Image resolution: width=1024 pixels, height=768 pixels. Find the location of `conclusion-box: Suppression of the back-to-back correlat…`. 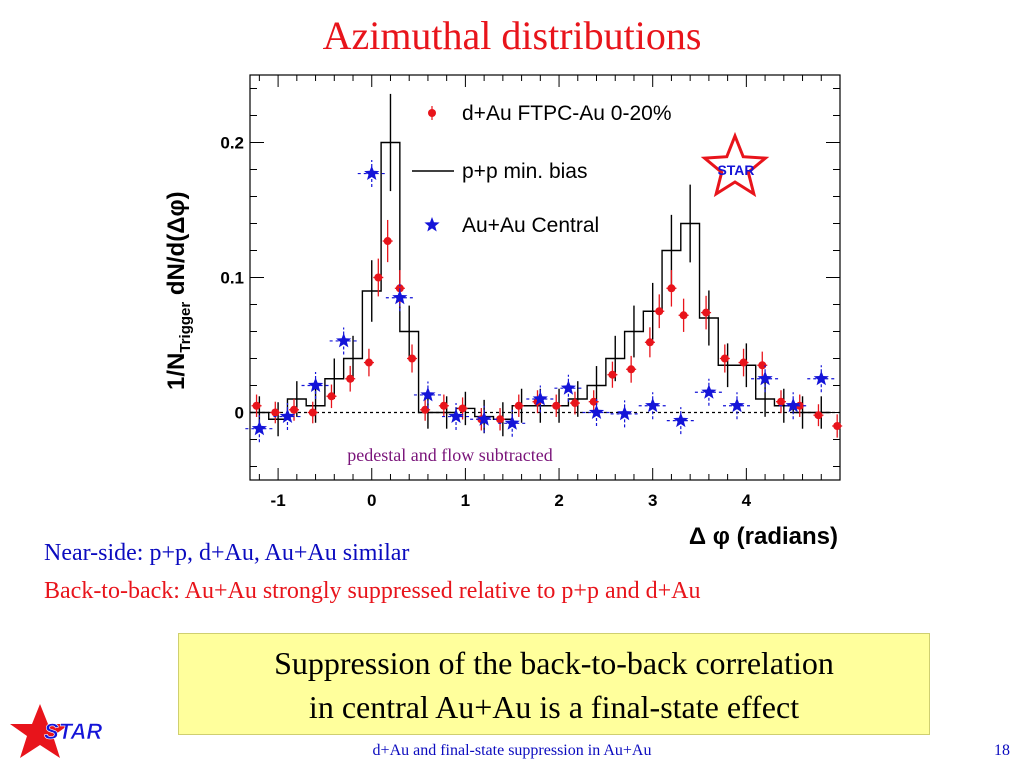

conclusion-box: Suppression of the back-to-back correlat… is located at coordinates (554, 684).